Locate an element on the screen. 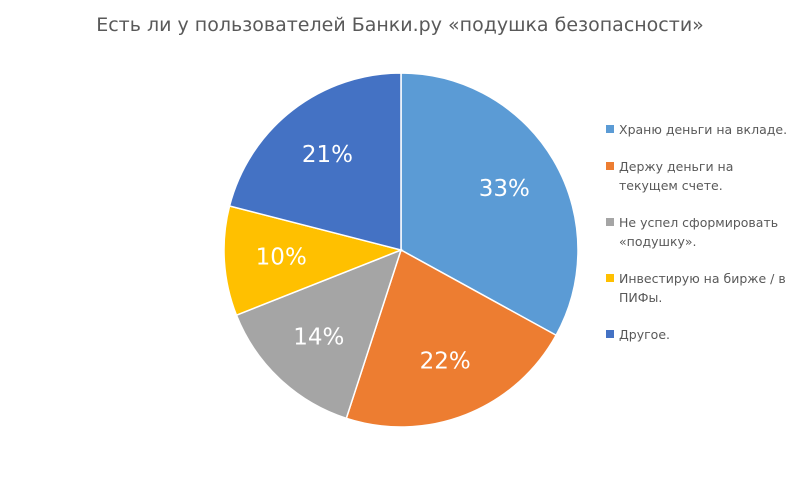 The height and width of the screenshot is (503, 800). legend-item-1: Храню деньги на вкладе. is located at coordinates (701, 129).